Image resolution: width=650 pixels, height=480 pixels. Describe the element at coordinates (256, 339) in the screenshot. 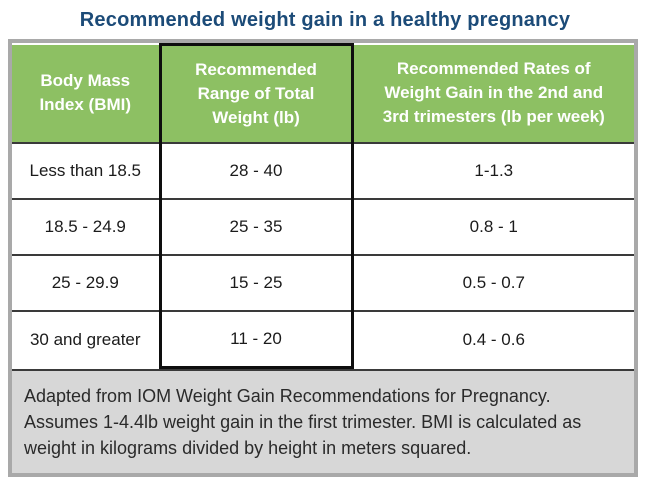

I see `cell-weight-range: 11 - 20` at that location.